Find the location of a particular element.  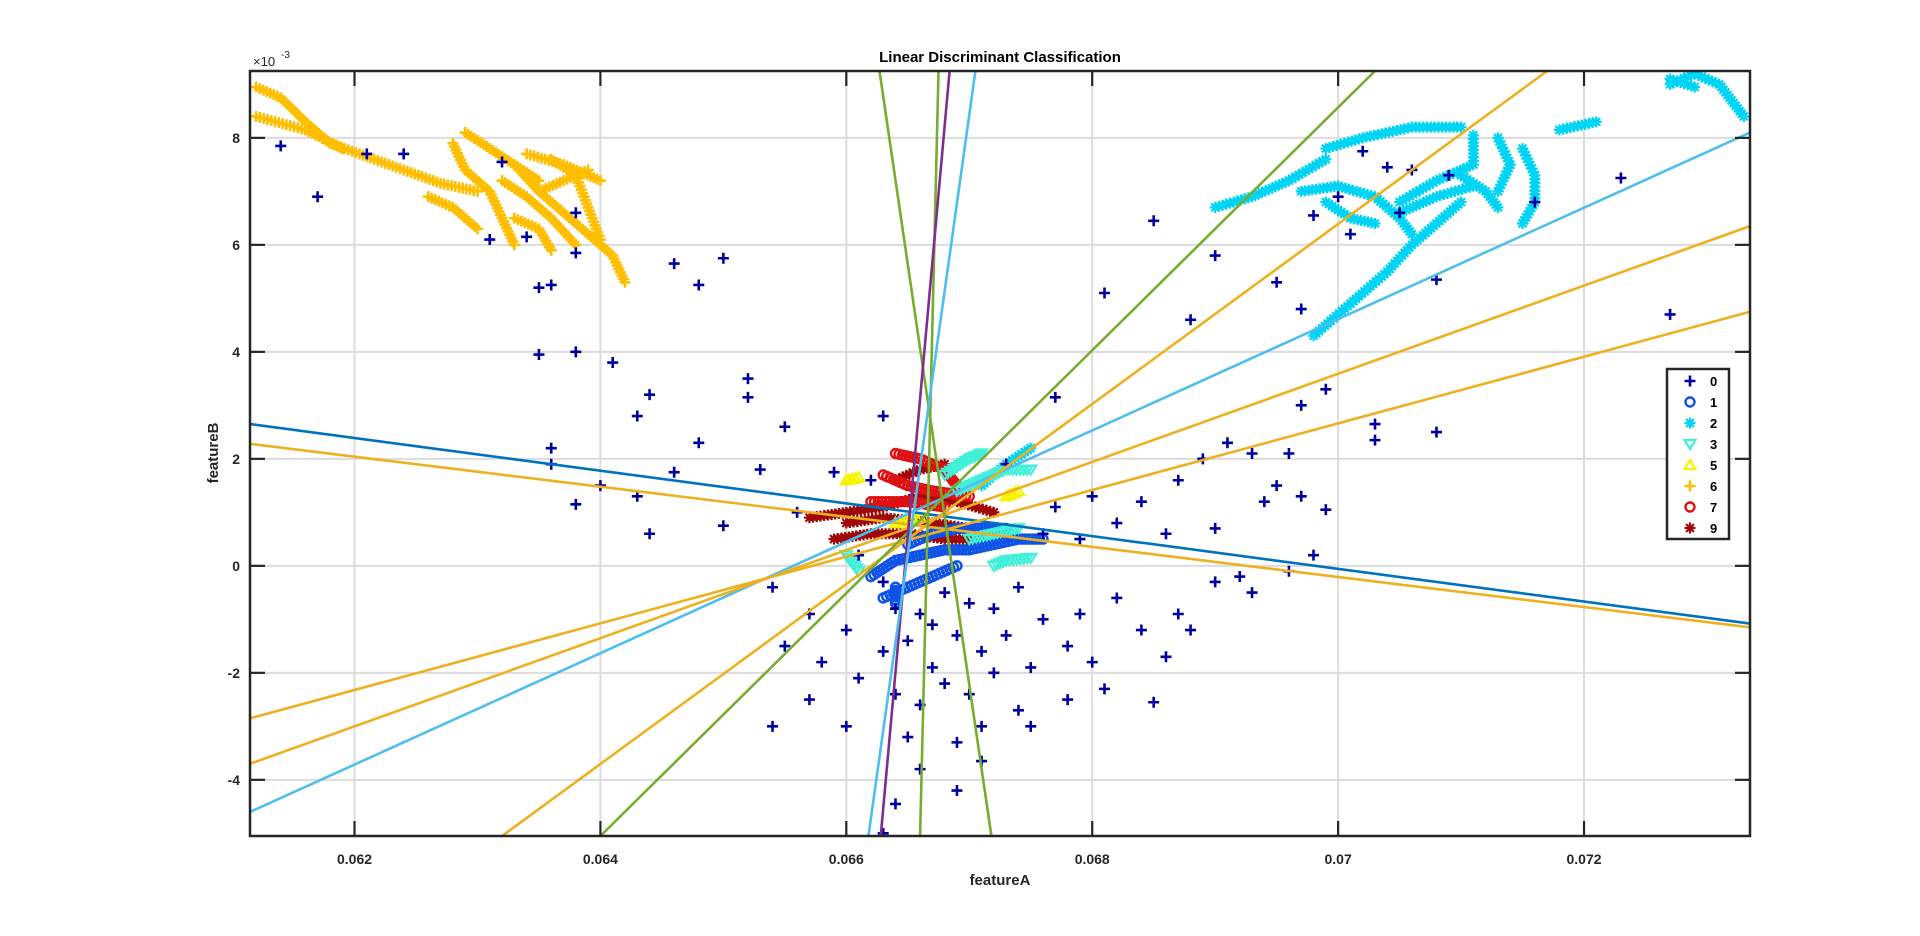

legend-label: 0 is located at coordinates (1713, 381).